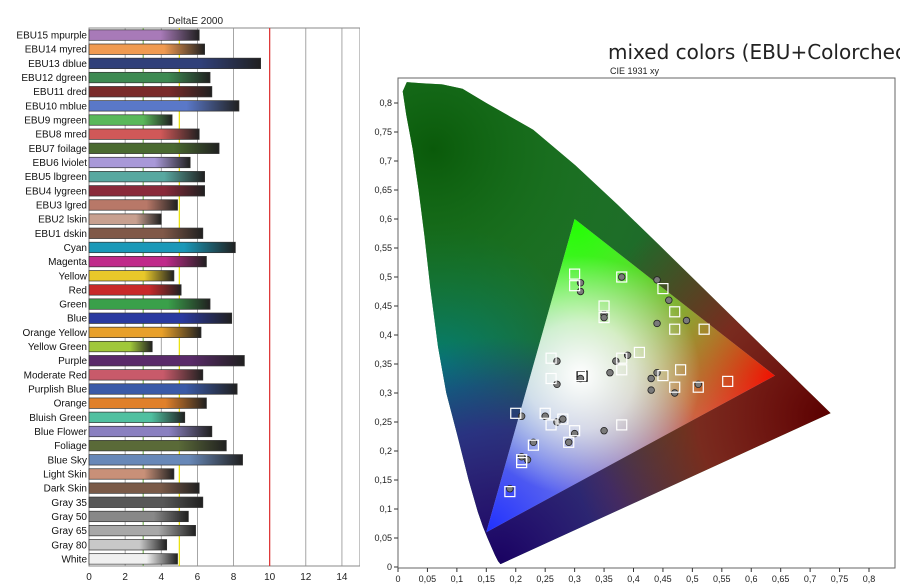 The image size is (900, 588). Describe the element at coordinates (60, 163) in the screenshot. I see `category-label: EBU6 lviolet` at that location.